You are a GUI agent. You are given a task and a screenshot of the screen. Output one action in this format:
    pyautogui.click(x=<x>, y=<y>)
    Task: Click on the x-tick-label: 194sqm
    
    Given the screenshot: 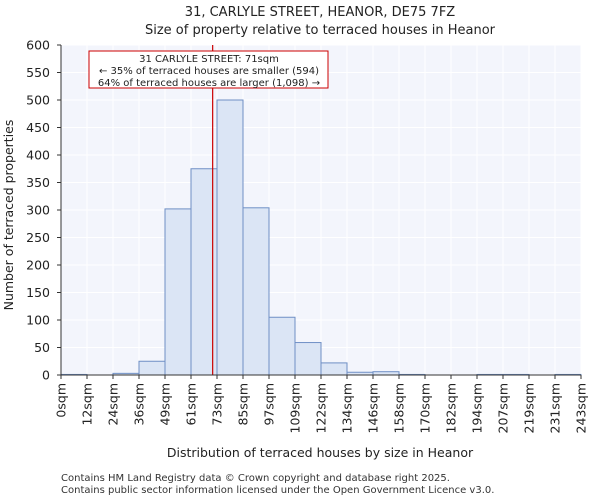 What is the action you would take?
    pyautogui.click(x=477, y=408)
    